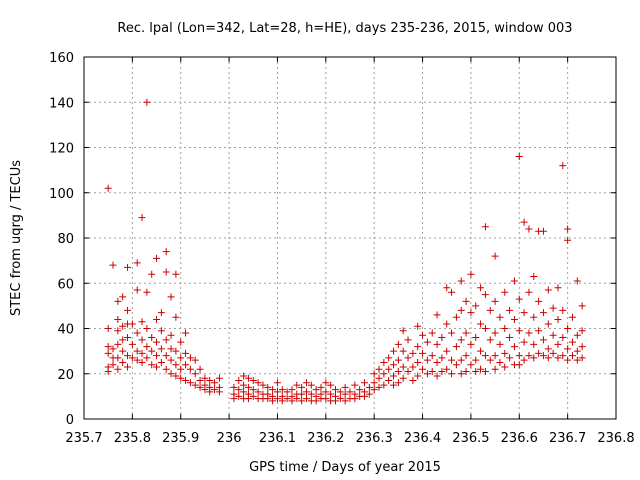  I want to click on x-tick-label: 236.5, so click(470, 438).